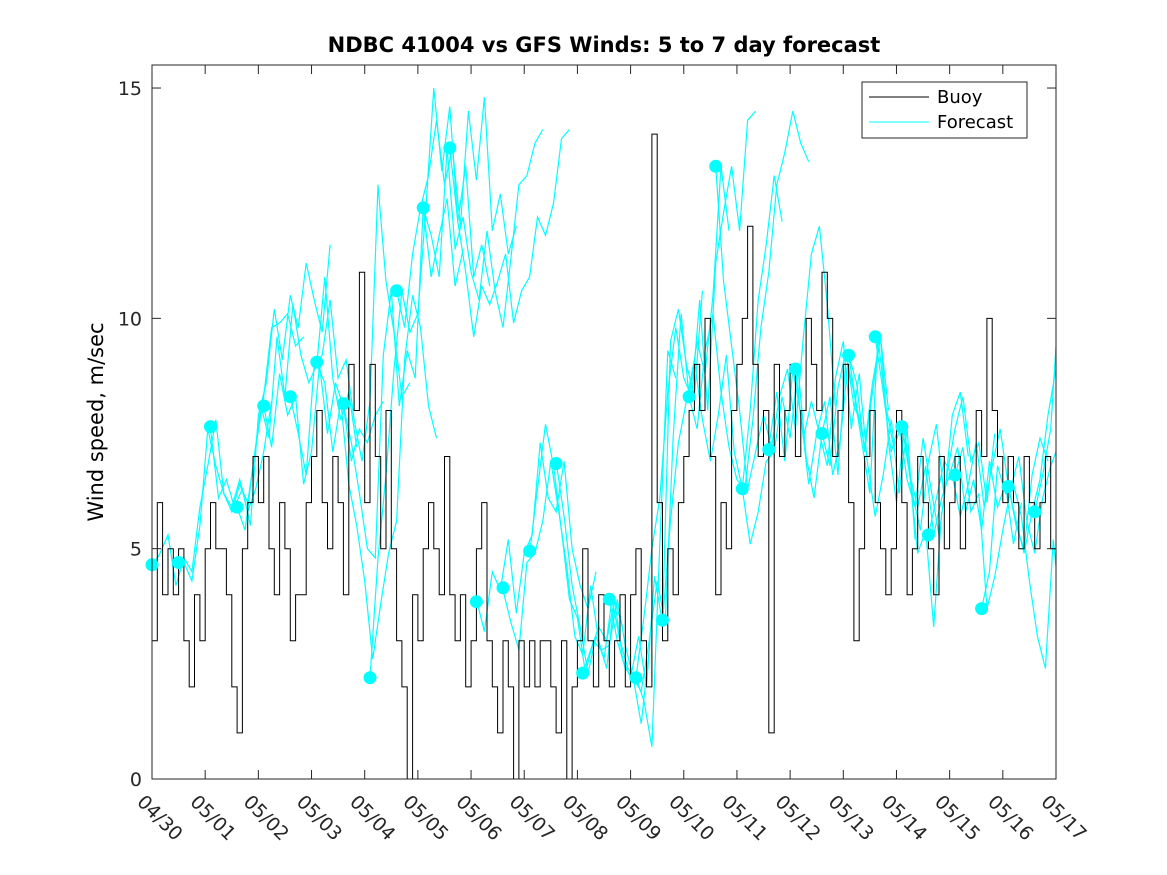  I want to click on x-tick-label: 05/13, so click(851, 818).